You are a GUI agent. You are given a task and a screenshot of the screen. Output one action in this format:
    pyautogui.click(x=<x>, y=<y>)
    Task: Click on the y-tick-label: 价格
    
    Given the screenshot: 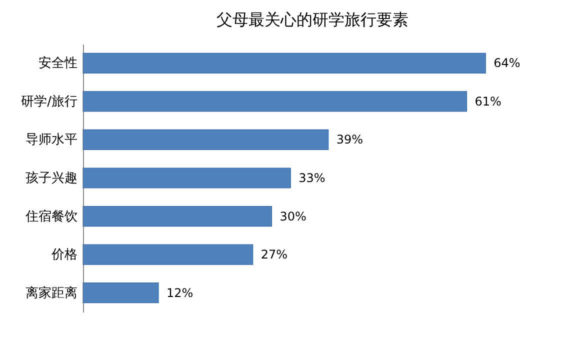 What is the action you would take?
    pyautogui.click(x=64, y=255)
    